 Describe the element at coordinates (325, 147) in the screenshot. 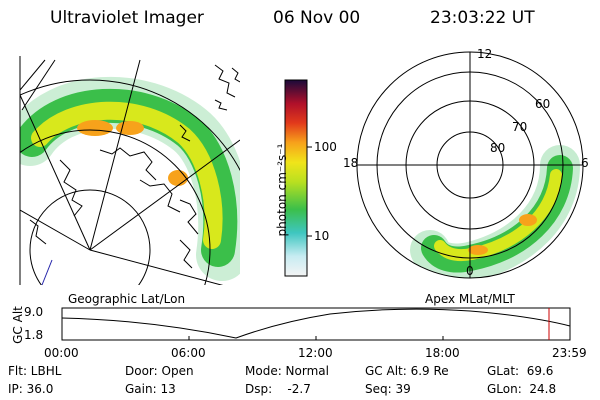

I see `colorbar-tick-100: 100` at that location.